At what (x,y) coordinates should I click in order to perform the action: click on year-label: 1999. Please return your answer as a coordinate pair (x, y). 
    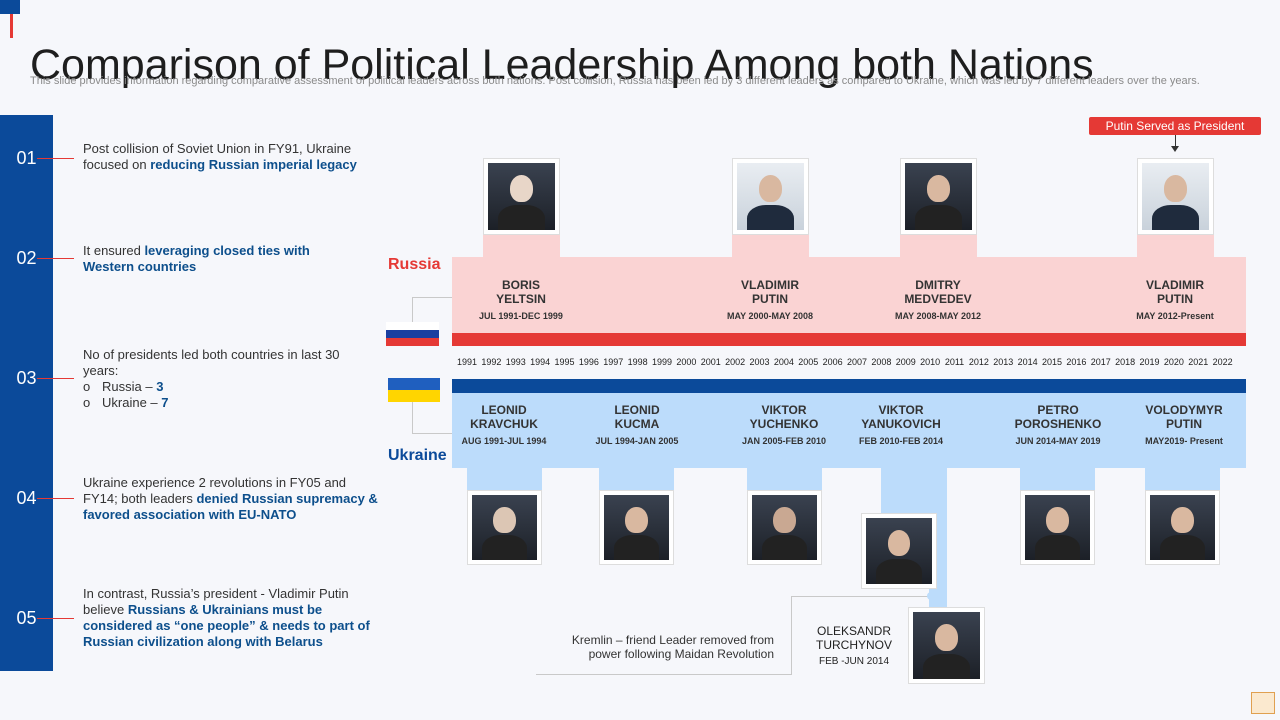
    Looking at the image, I should click on (662, 362).